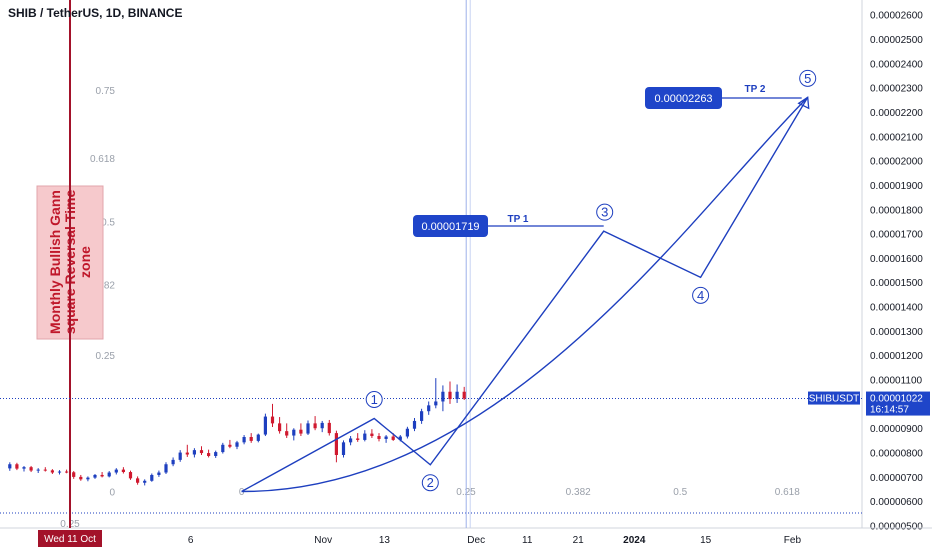 This screenshot has width=932, height=550. What do you see at coordinates (896, 235) in the screenshot?
I see `price-tick-label: 0.00001700` at bounding box center [896, 235].